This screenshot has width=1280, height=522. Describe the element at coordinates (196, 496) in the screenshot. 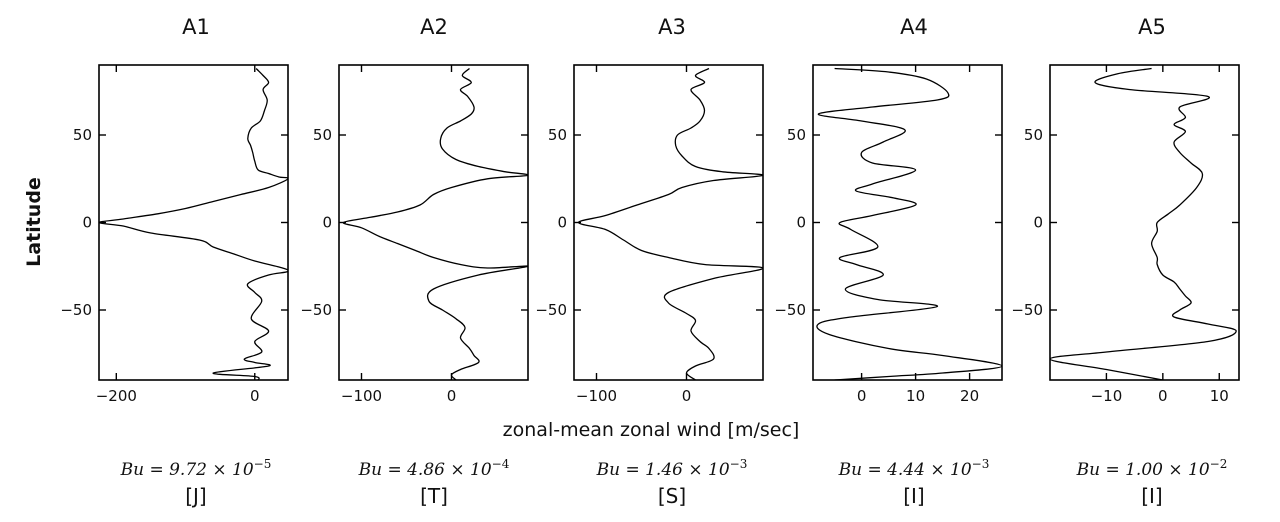

I see `category-label: [J]` at that location.